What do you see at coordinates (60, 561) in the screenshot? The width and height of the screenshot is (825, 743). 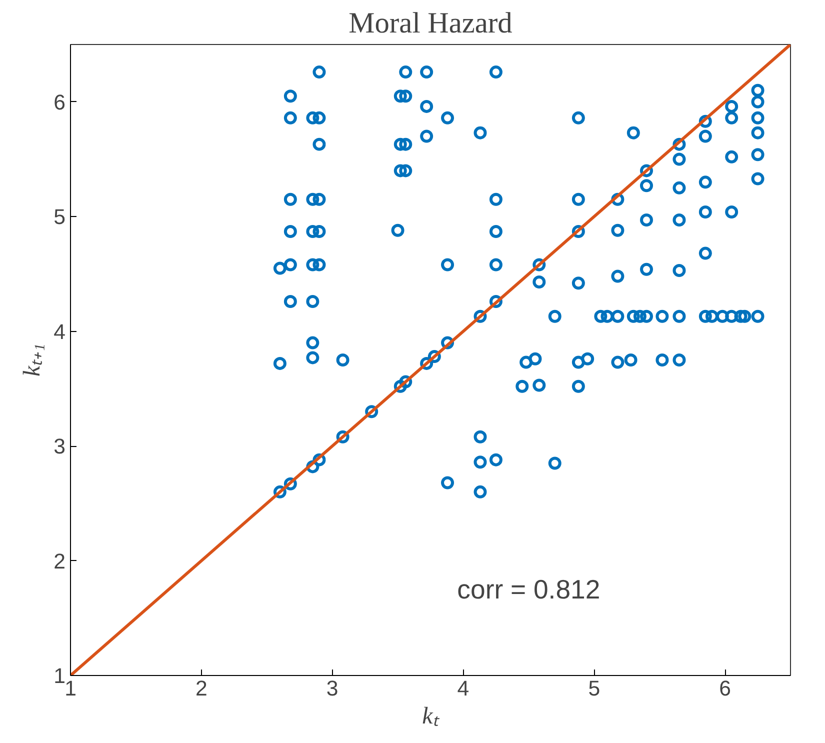 I see `y-tick-label: 2` at bounding box center [60, 561].